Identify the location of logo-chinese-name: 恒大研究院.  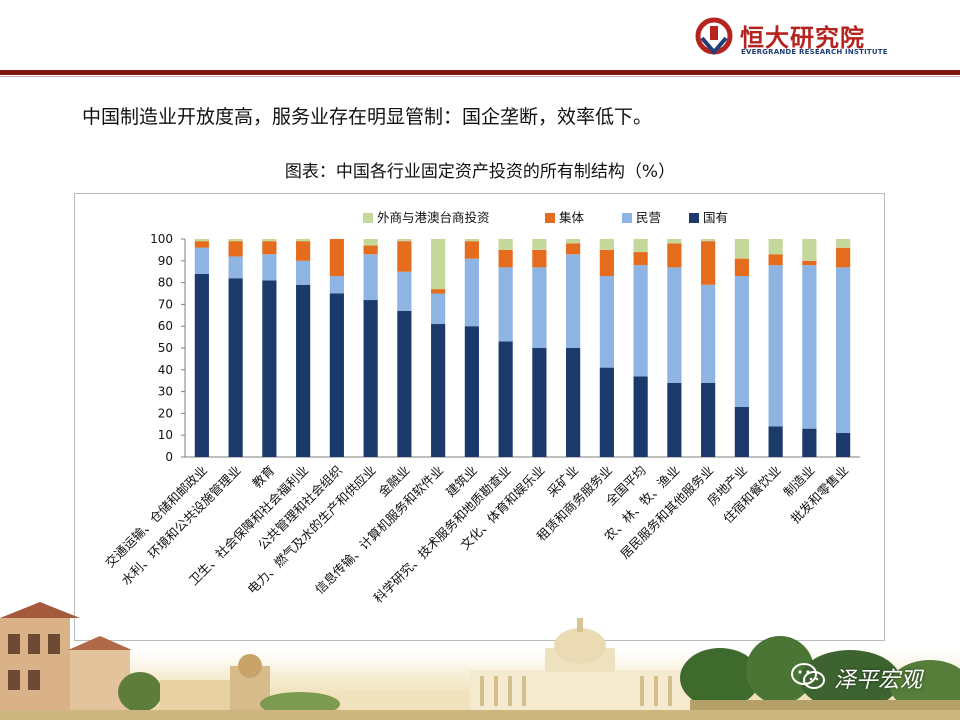
(802, 38).